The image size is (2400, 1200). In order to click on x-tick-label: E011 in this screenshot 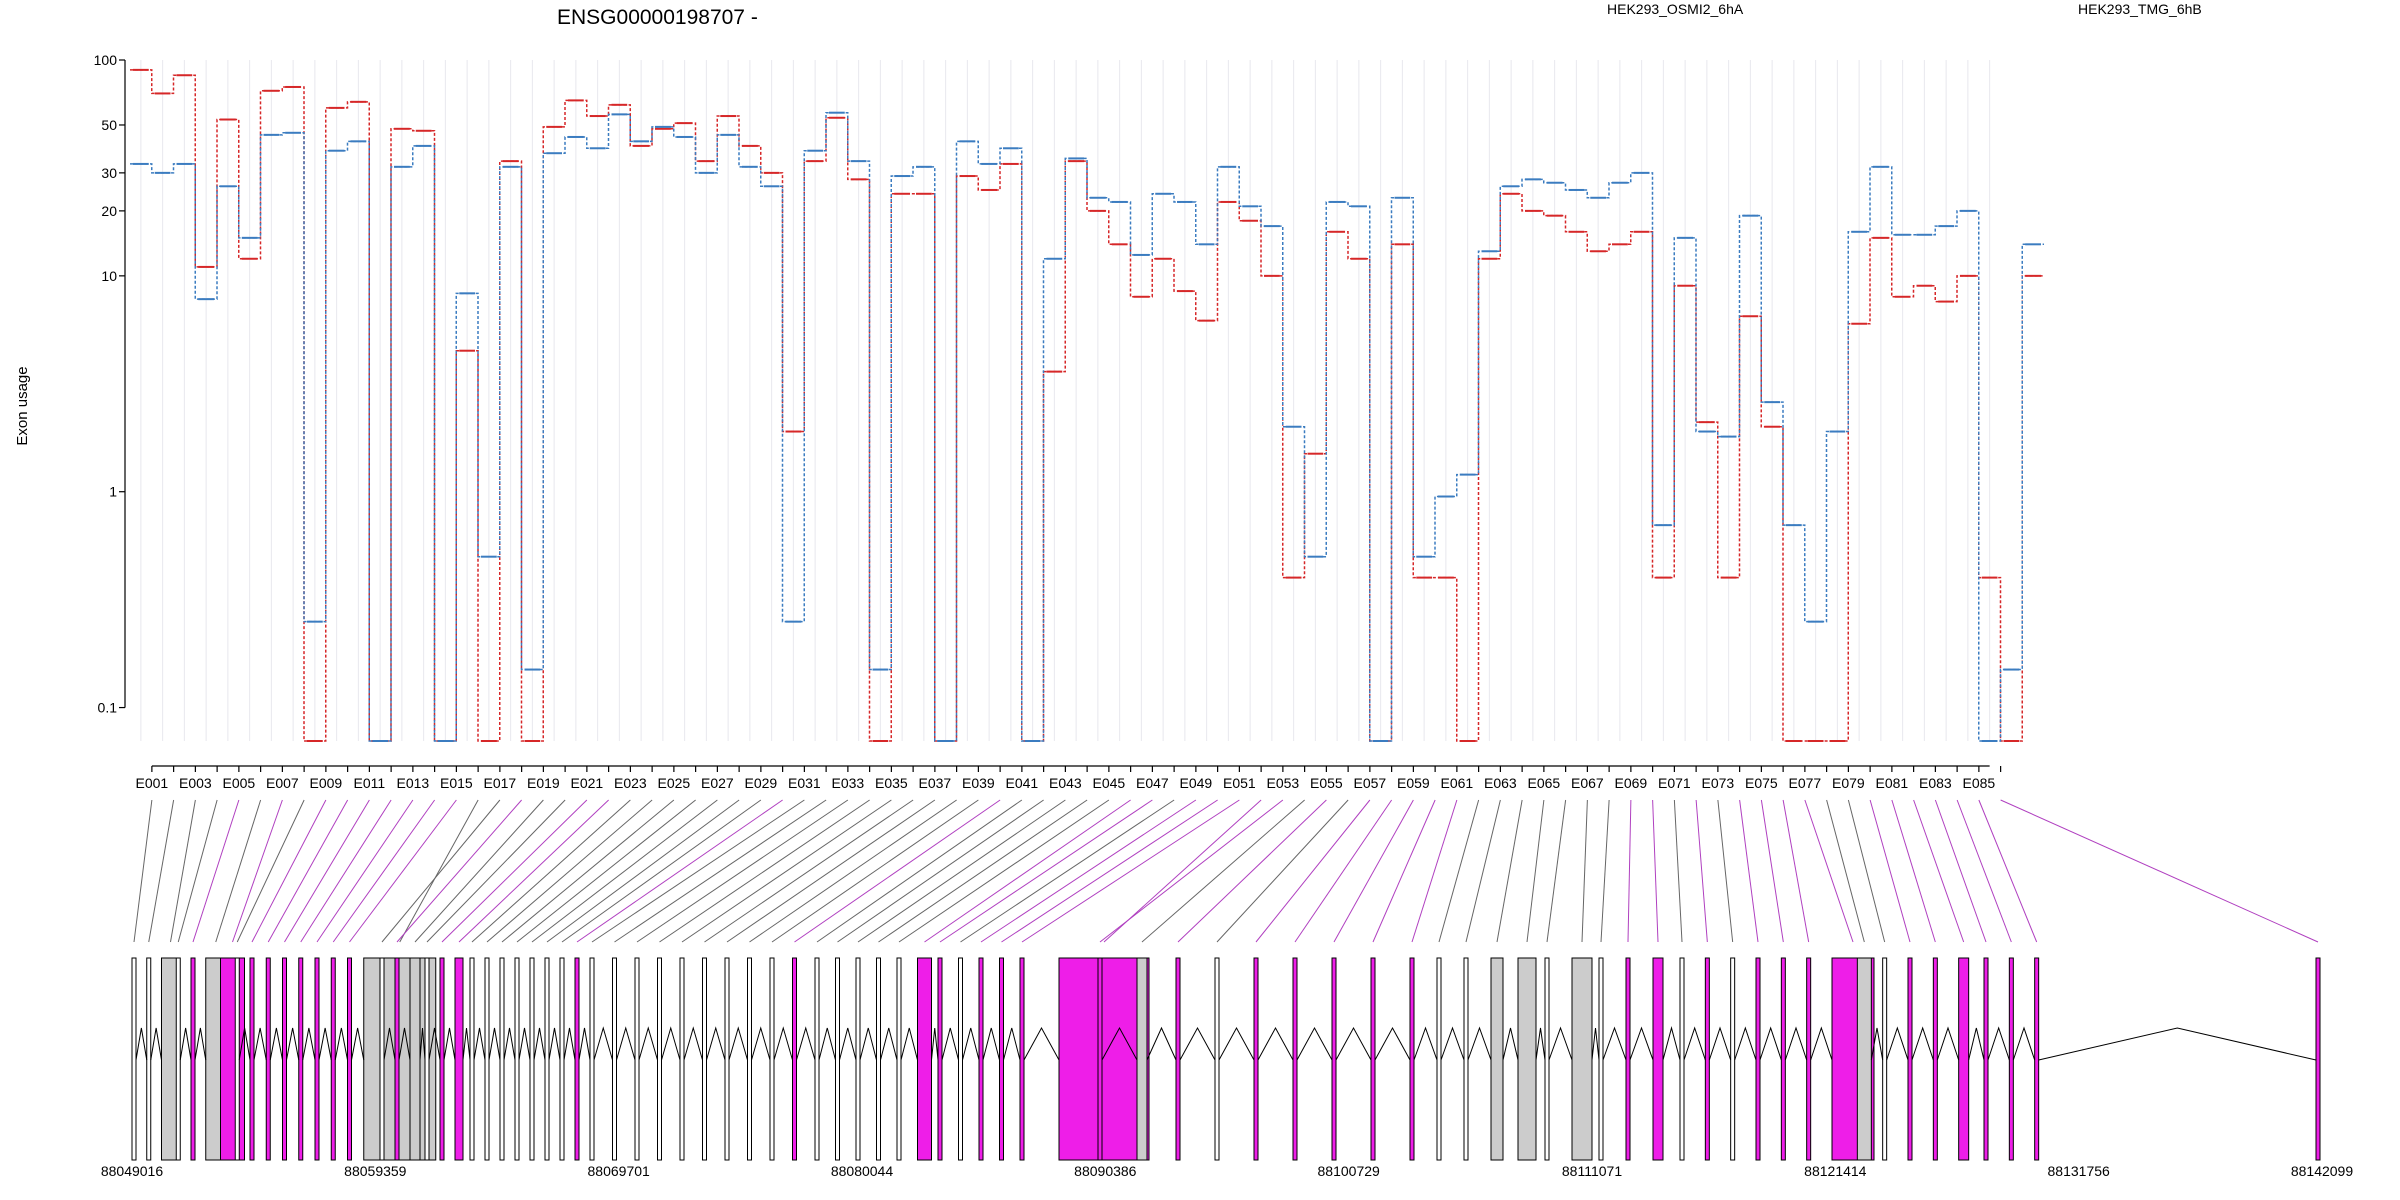, I will do `click(370, 783)`.